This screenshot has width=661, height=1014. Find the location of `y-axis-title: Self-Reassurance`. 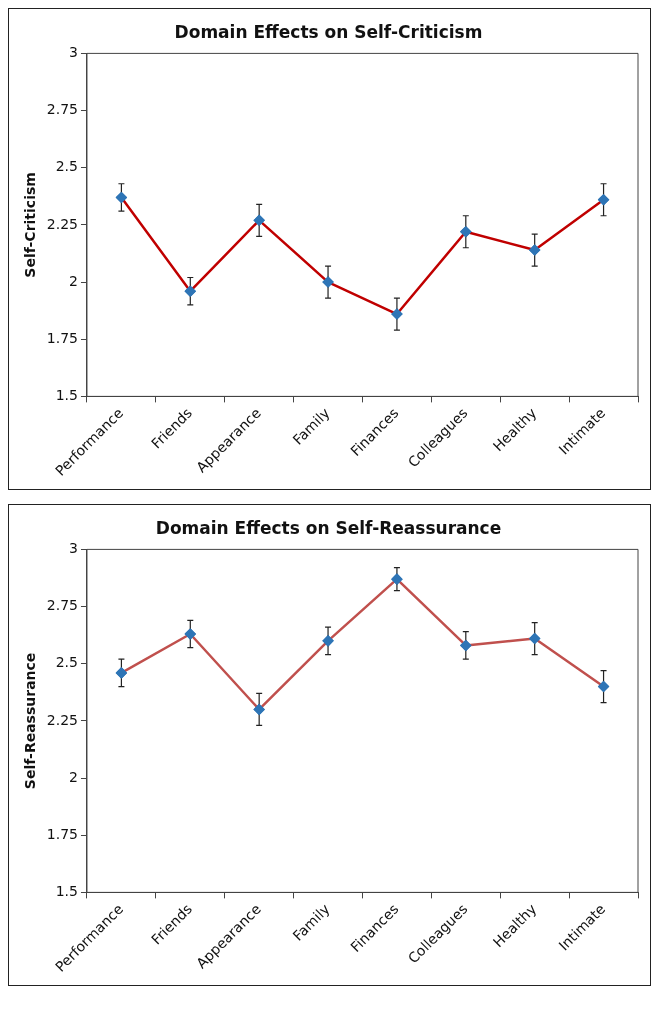

y-axis-title: Self-Reassurance is located at coordinates (30, 721).